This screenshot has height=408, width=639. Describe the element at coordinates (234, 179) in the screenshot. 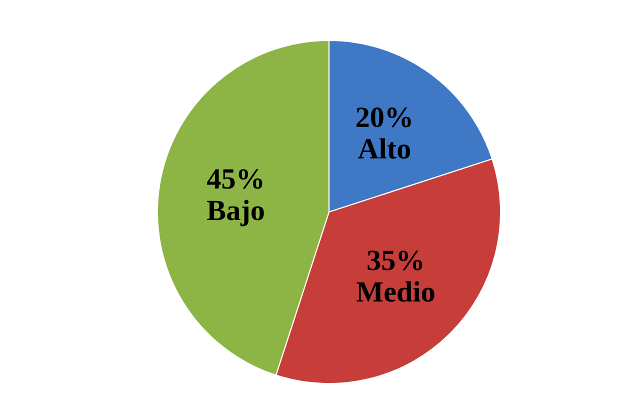

I see `data-label: 45%` at that location.